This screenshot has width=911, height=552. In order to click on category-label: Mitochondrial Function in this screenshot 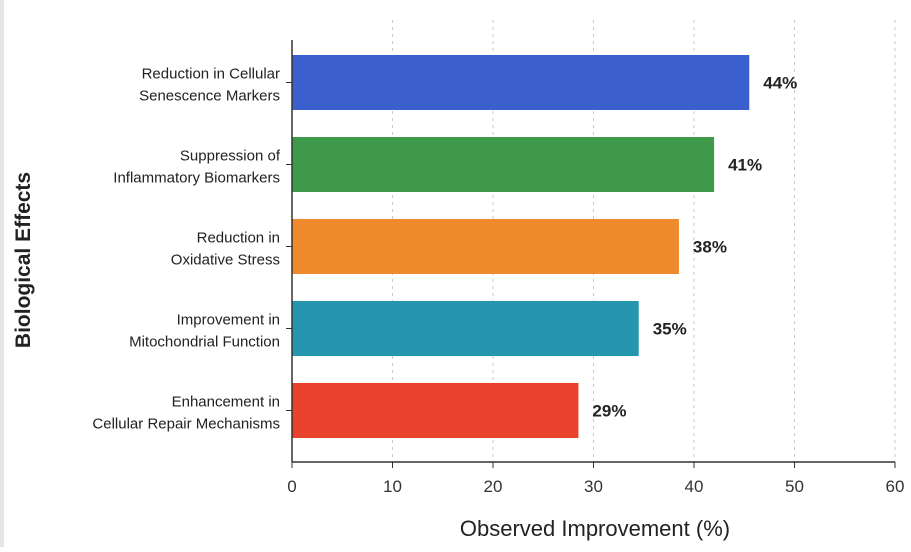, I will do `click(204, 342)`.